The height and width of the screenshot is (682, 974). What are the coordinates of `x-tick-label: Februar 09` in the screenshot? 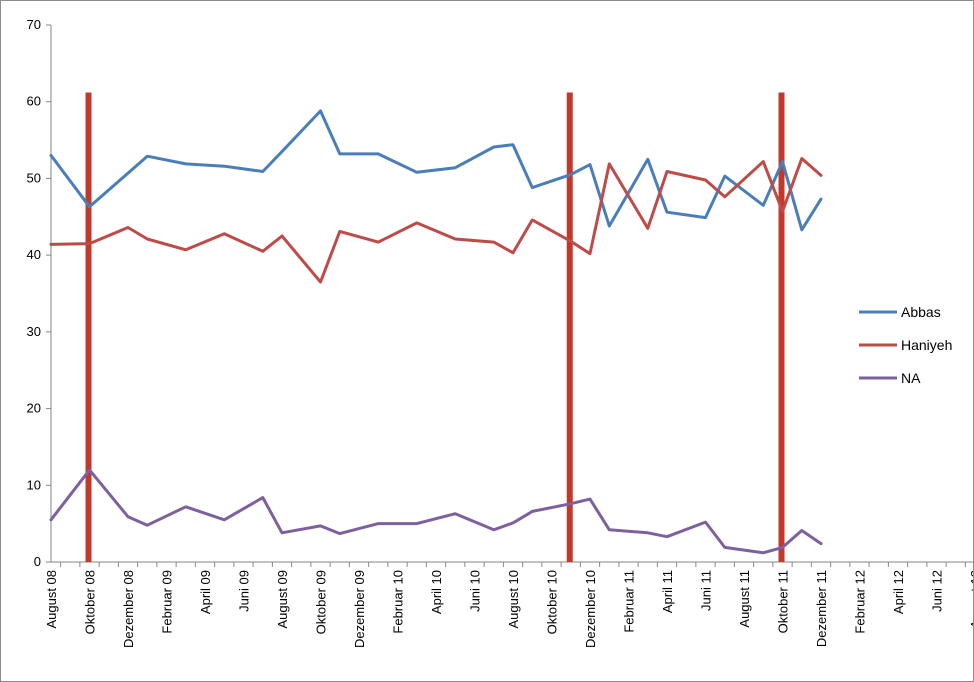 It's located at (167, 602).